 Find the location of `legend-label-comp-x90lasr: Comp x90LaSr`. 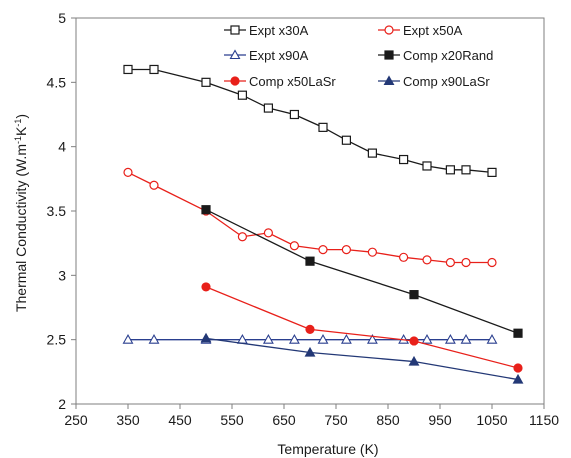

legend-label-comp-x90lasr: Comp x90LaSr is located at coordinates (446, 81).